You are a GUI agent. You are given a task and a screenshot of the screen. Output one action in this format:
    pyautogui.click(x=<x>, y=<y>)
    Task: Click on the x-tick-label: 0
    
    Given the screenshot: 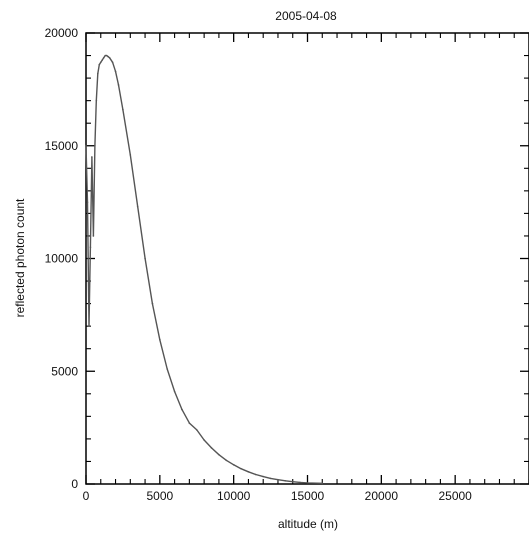 What is the action you would take?
    pyautogui.click(x=86, y=496)
    